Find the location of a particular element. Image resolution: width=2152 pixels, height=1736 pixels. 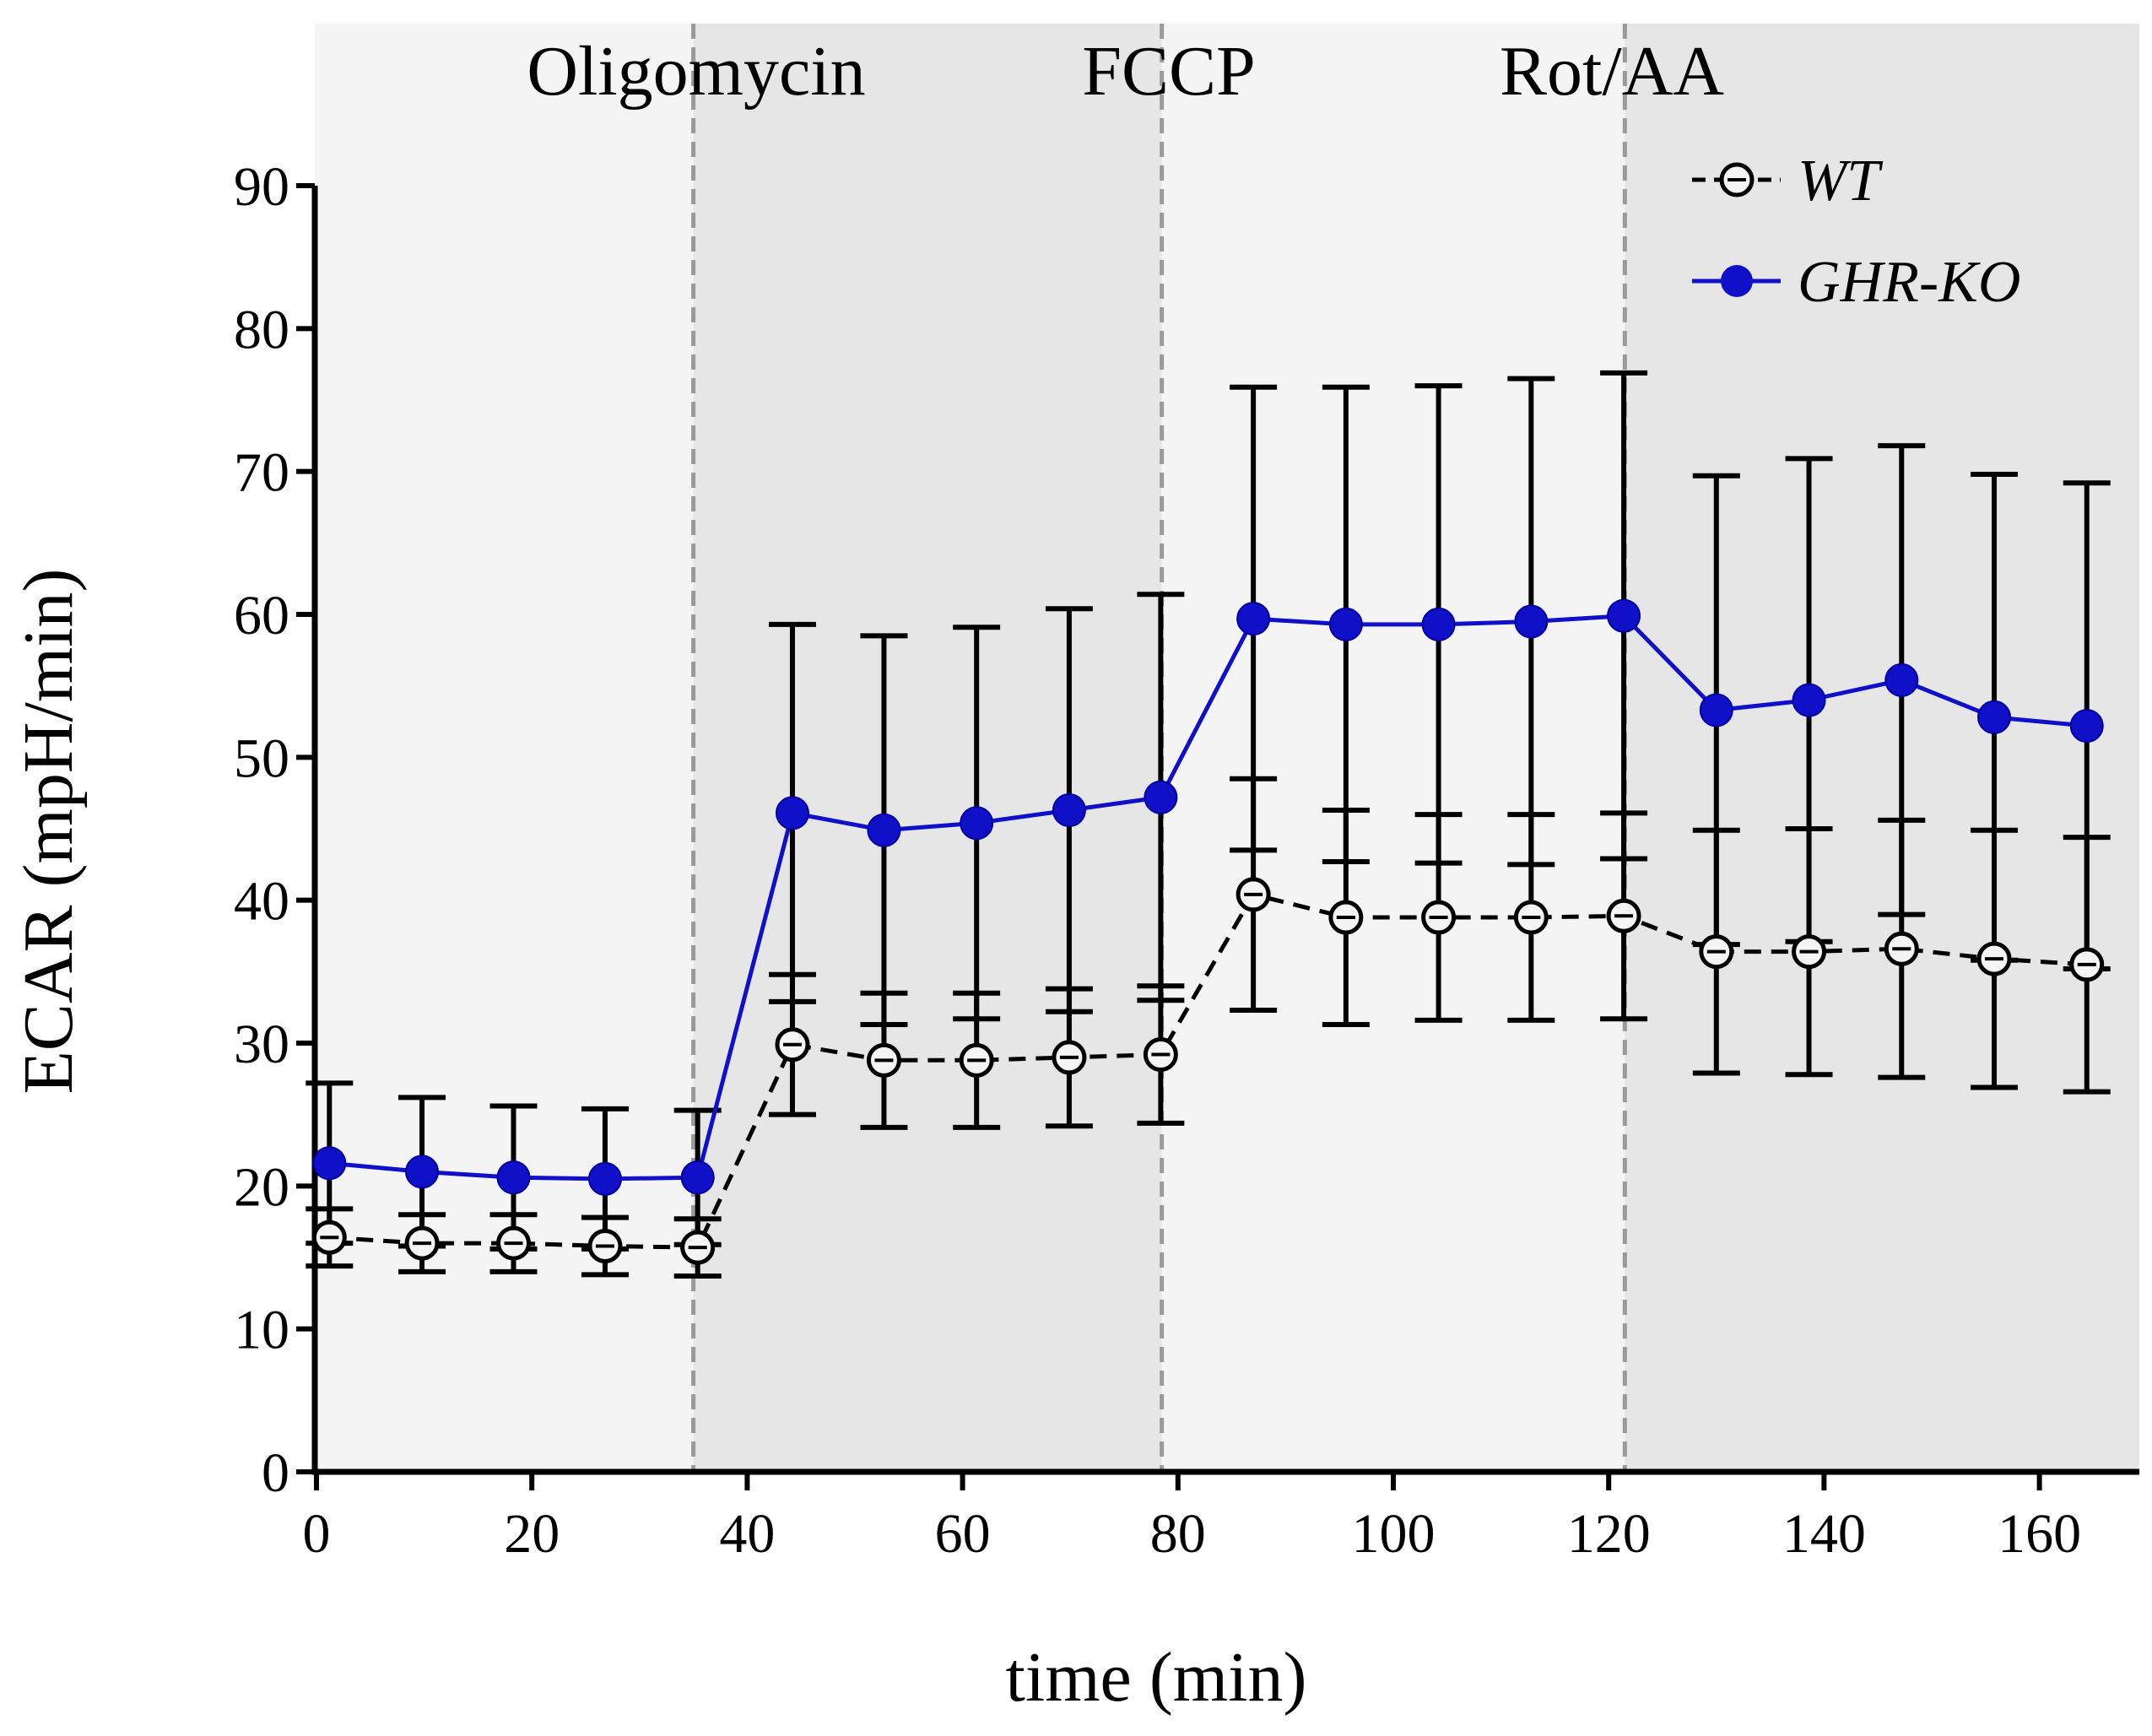

x-tick-label: 120 is located at coordinates (1609, 1534).